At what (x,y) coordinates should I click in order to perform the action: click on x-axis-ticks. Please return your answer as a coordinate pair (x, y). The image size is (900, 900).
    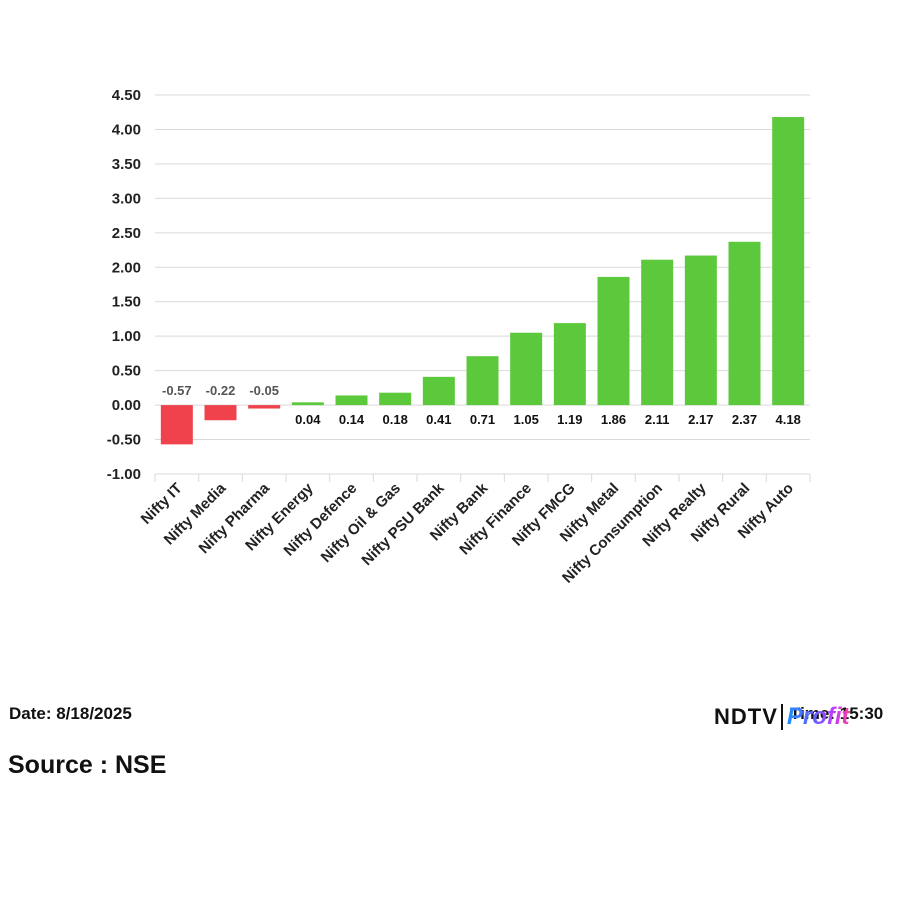
    Looking at the image, I should click on (482, 478).